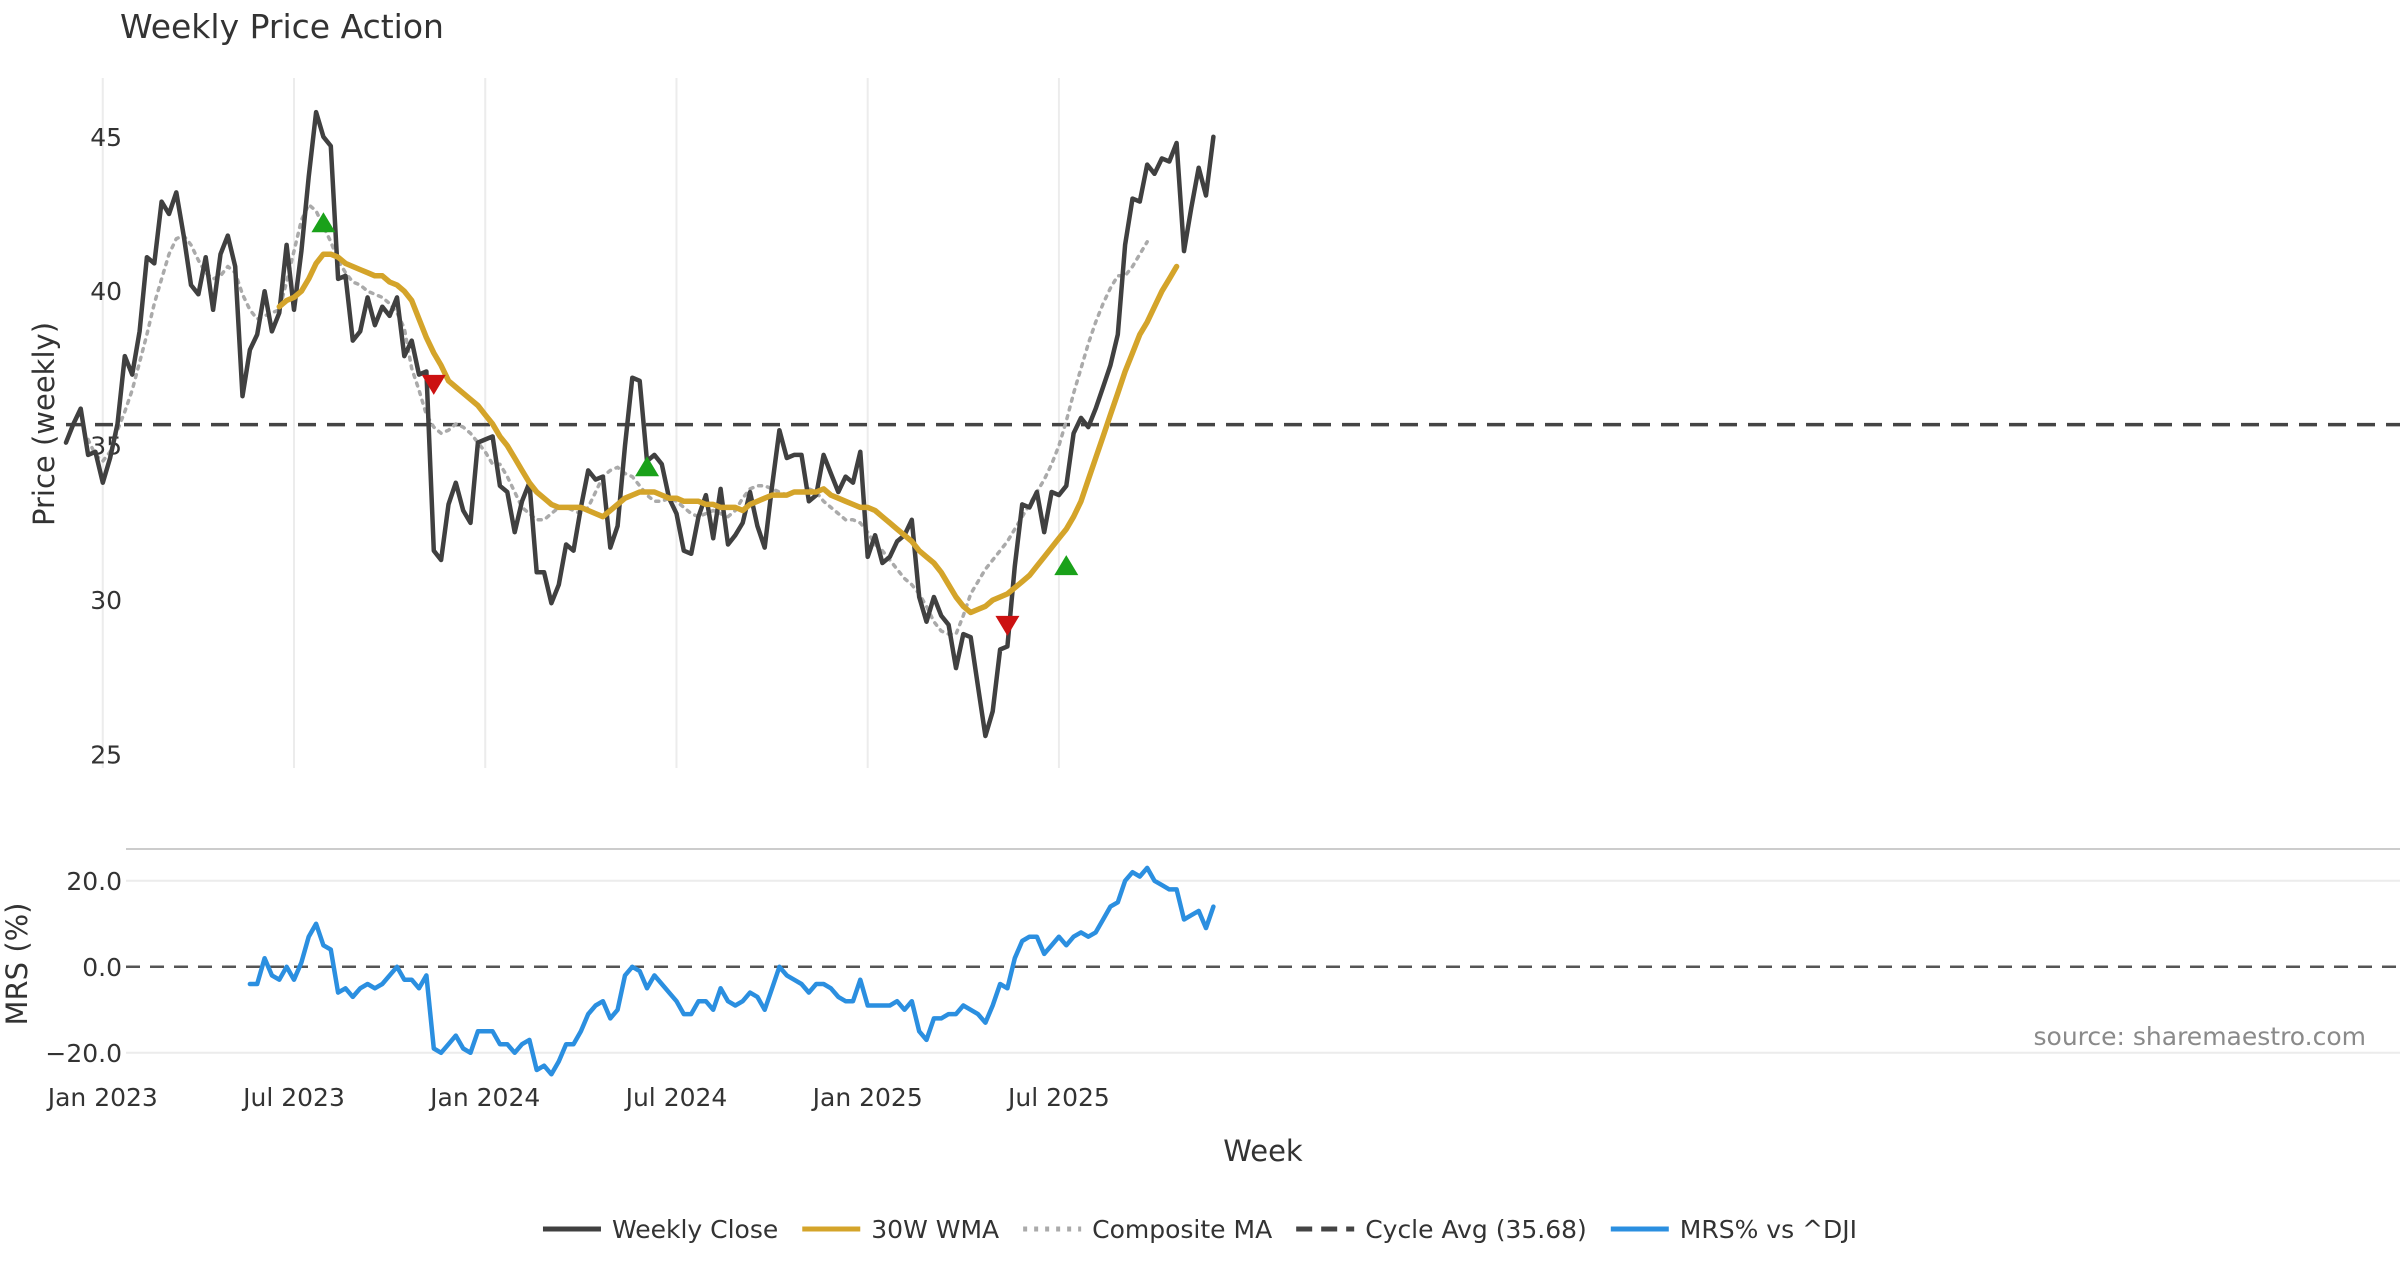 The width and height of the screenshot is (2400, 1264). I want to click on mrs-y-tick-label: −20.0, so click(83, 1053).